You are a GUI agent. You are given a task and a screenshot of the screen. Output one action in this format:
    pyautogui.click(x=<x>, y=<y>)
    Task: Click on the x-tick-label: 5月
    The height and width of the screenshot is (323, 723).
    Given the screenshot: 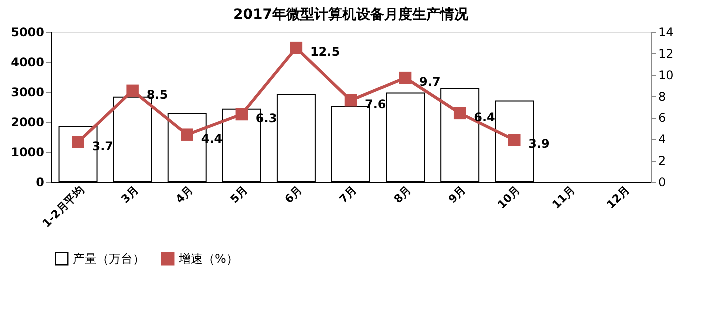 What is the action you would take?
    pyautogui.click(x=239, y=195)
    